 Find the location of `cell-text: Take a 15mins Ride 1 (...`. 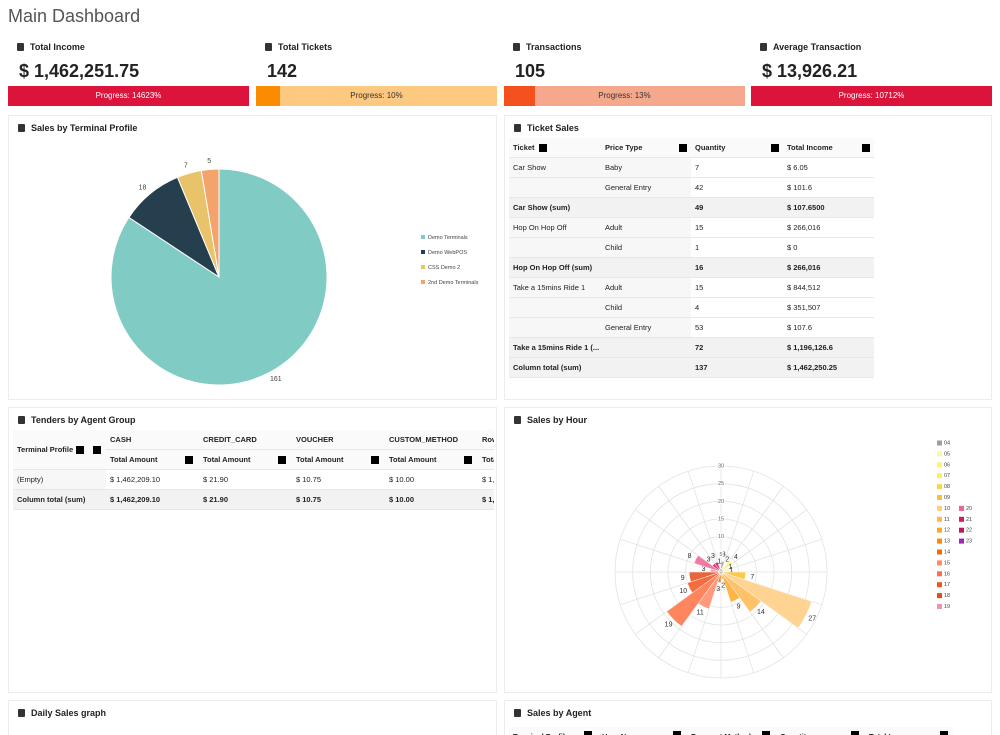

cell-text: Take a 15mins Ride 1 (... is located at coordinates (556, 347).